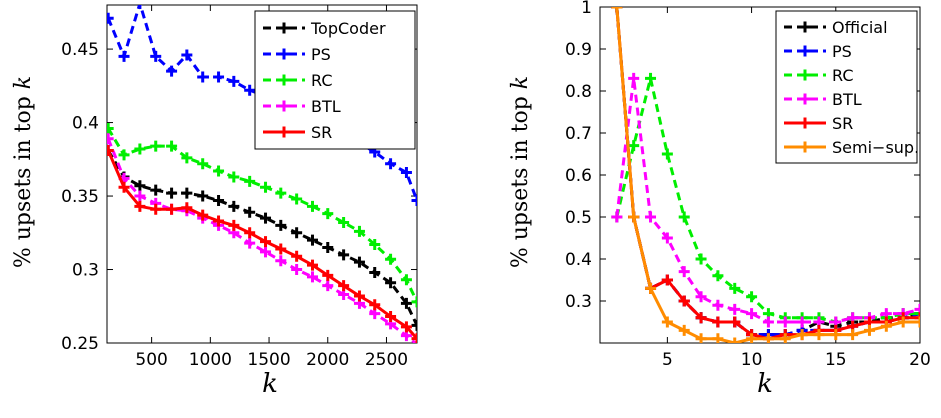 This screenshot has width=941, height=418. I want to click on legend-label: RC, so click(843, 75).